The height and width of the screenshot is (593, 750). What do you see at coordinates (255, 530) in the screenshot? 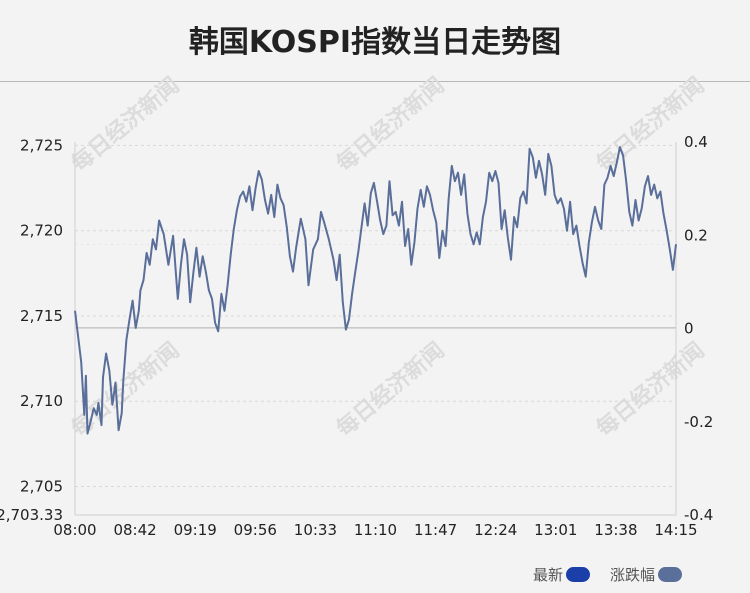
I see `x-tick-label: 09:56` at bounding box center [255, 530].